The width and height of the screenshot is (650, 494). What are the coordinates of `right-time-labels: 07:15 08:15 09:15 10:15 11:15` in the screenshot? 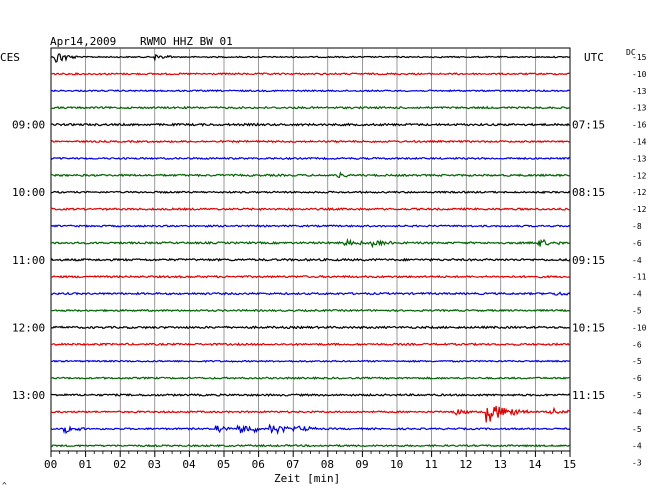 It's located at (588, 260).